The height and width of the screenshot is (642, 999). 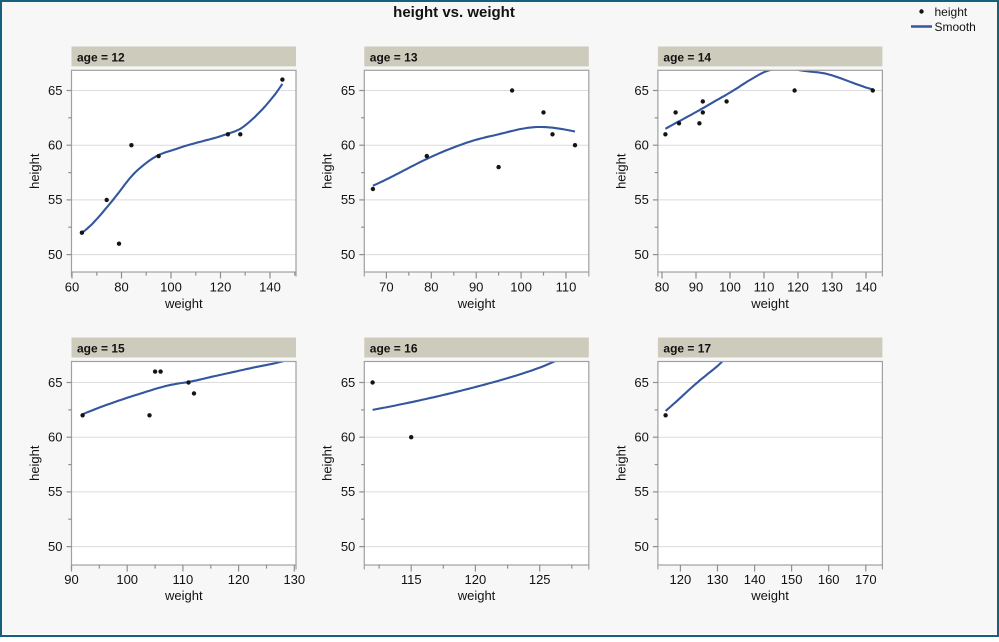 I want to click on svg-text: age = 16, so click(x=394, y=349).